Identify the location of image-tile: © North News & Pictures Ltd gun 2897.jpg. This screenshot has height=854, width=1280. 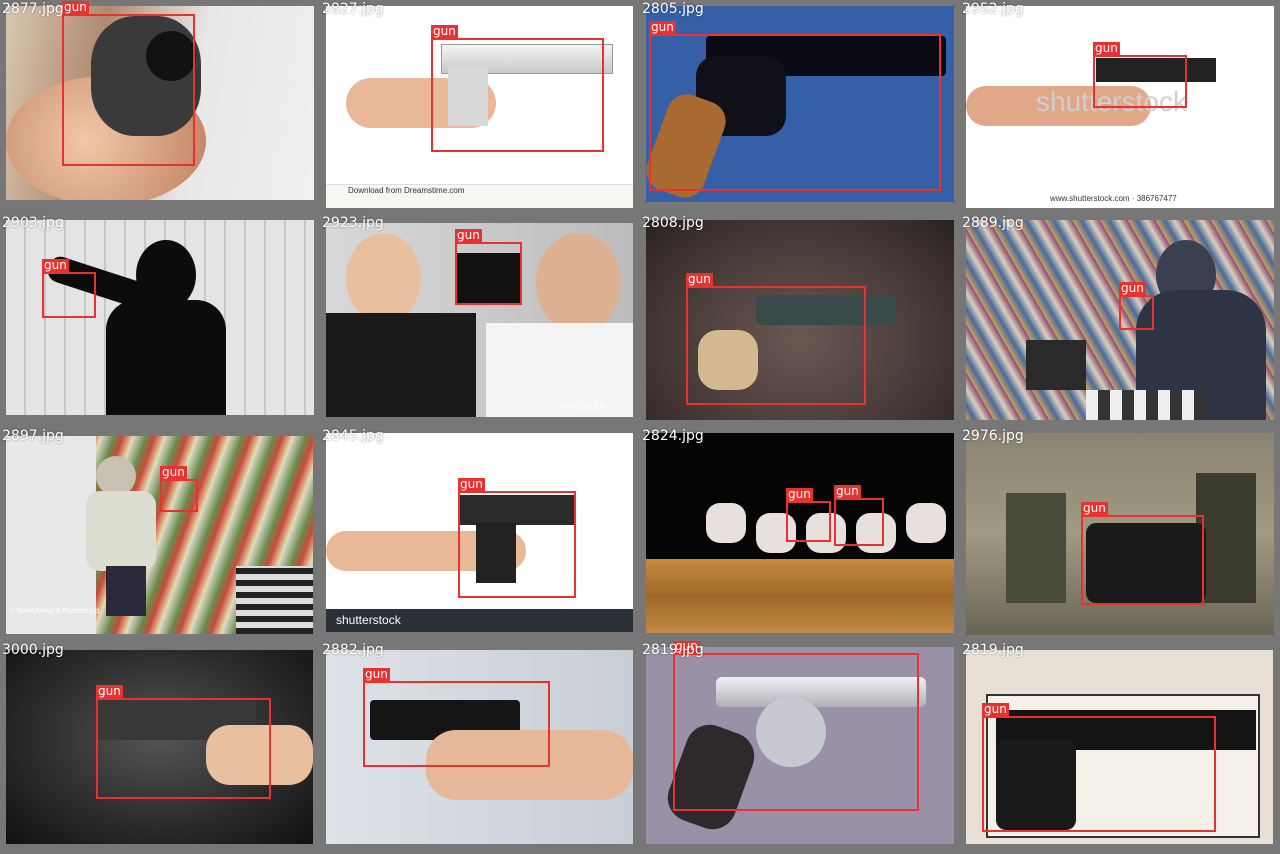
(160, 534).